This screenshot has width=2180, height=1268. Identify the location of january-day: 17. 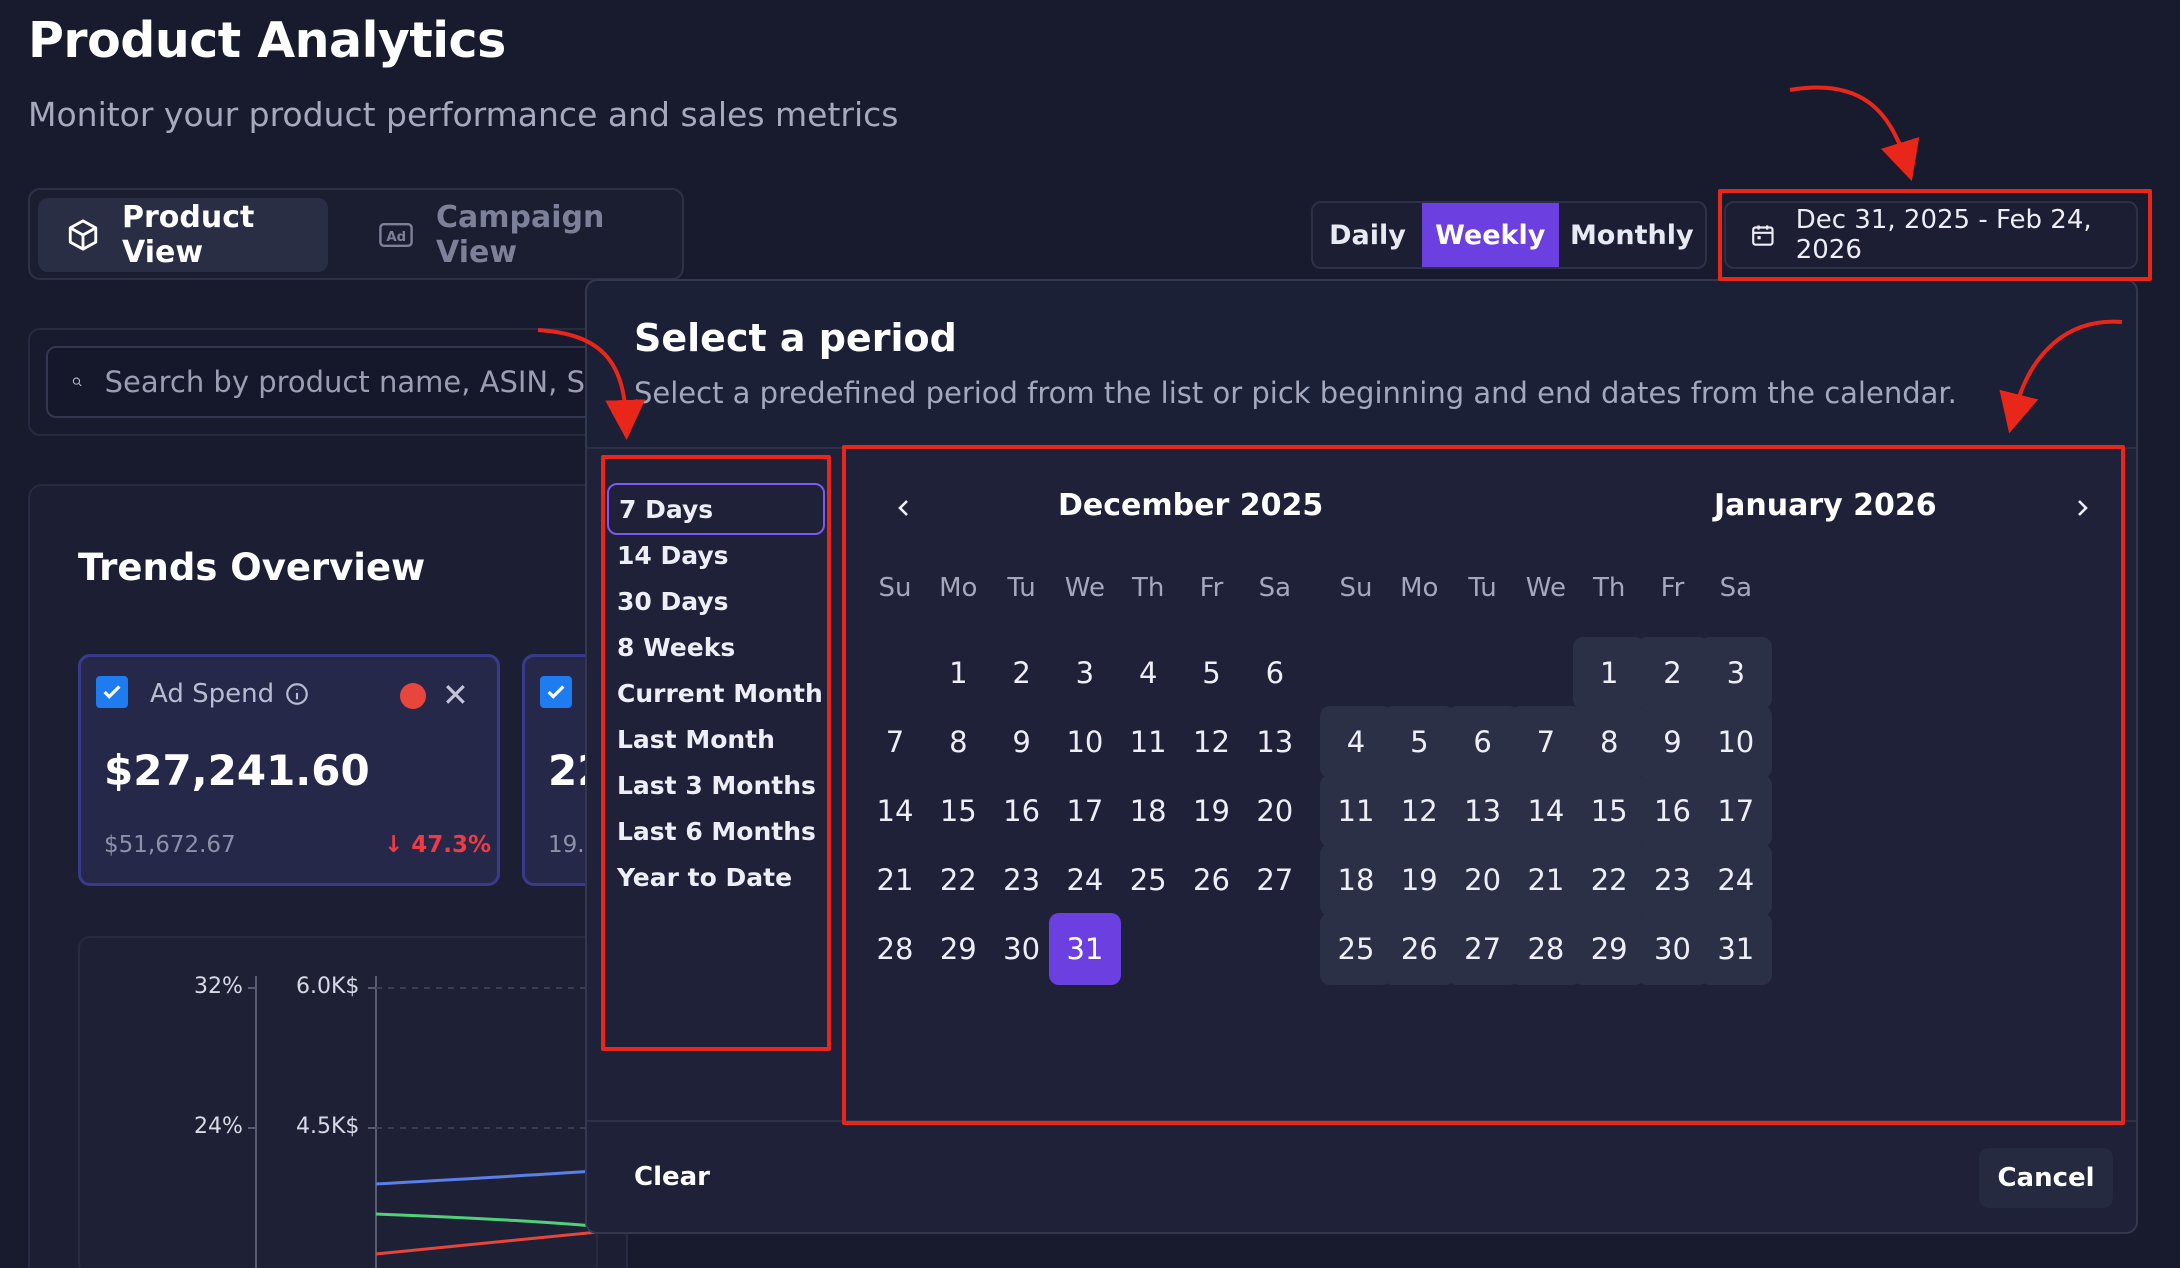
(1735, 811).